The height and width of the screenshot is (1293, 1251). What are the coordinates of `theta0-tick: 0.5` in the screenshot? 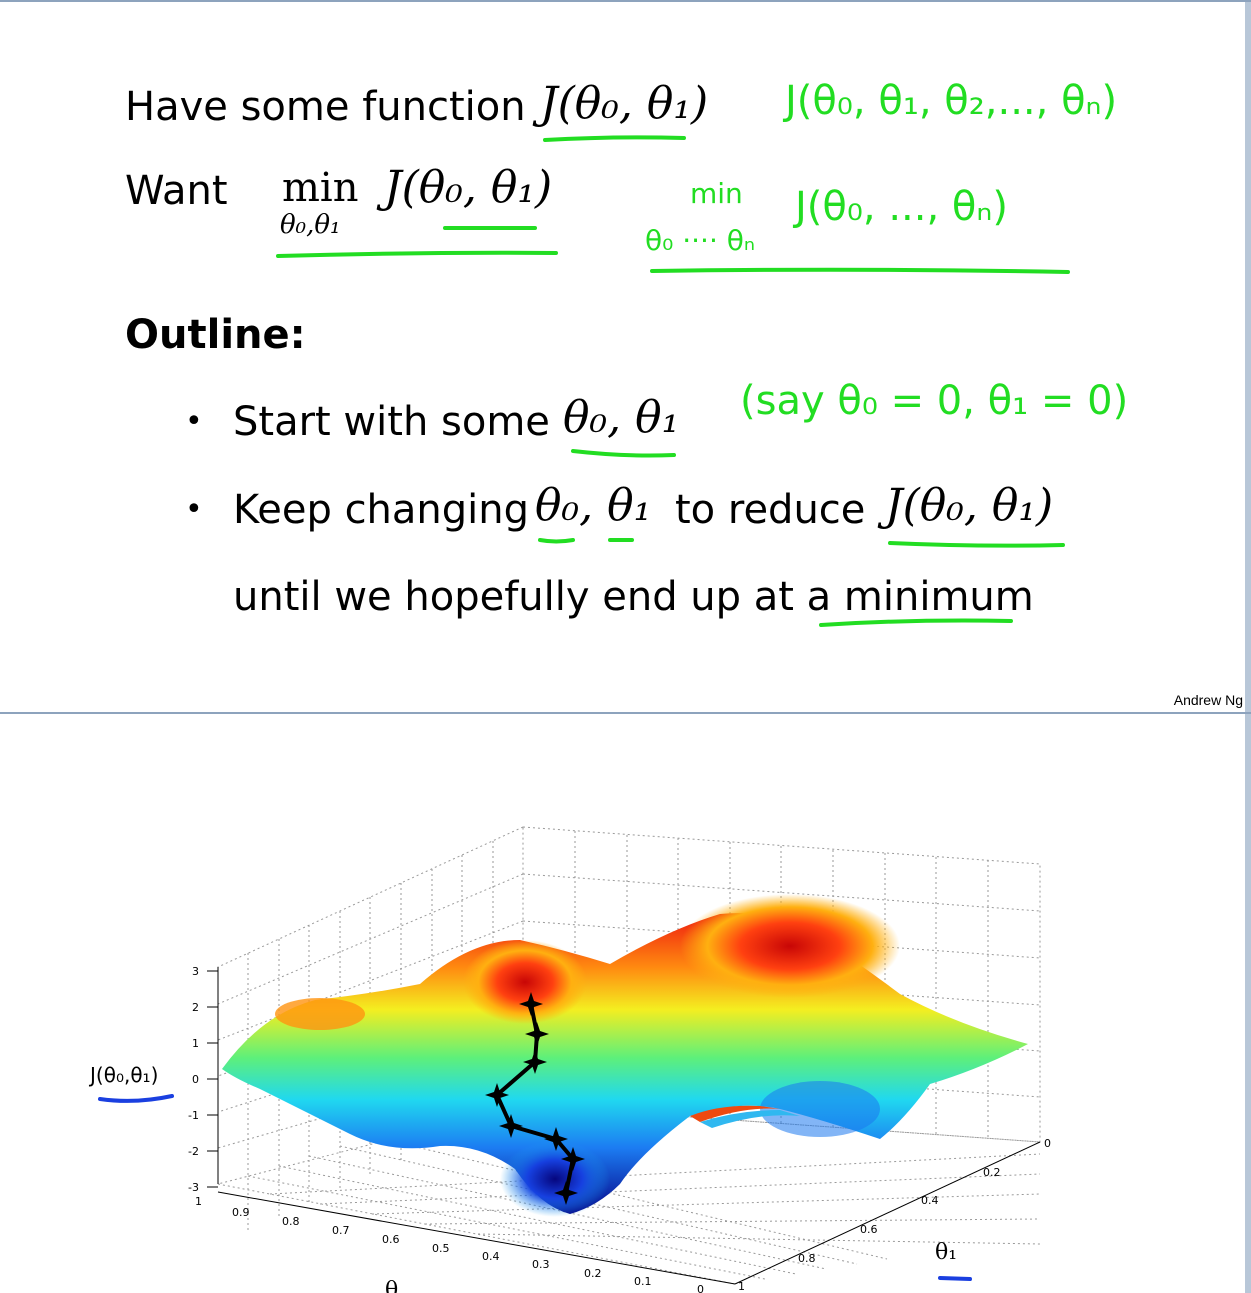 It's located at (441, 1248).